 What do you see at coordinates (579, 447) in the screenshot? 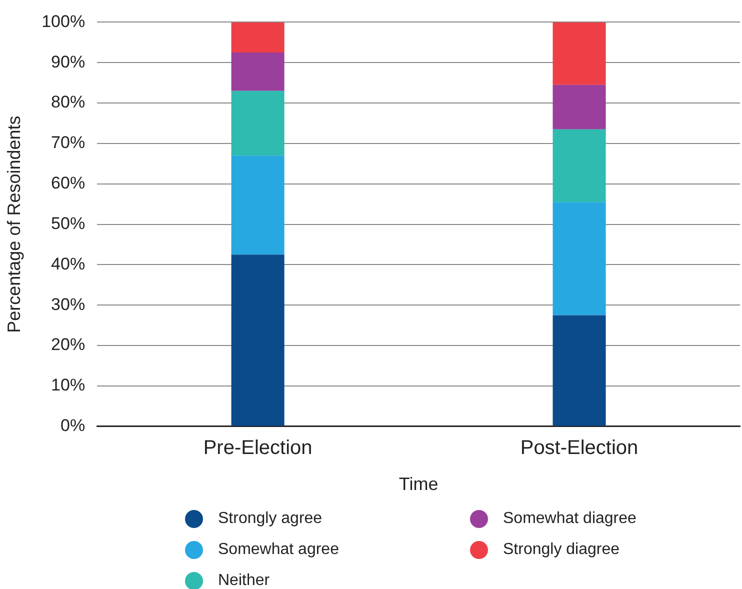
I see `x-tick-label: Post-Election` at bounding box center [579, 447].